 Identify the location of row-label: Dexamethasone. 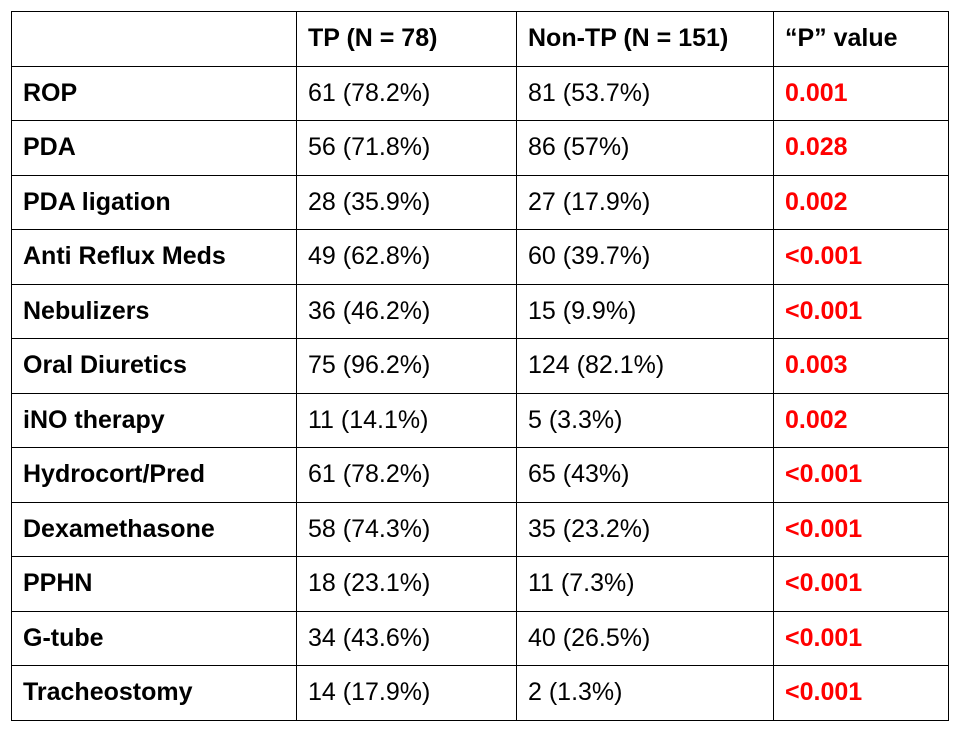
(154, 529).